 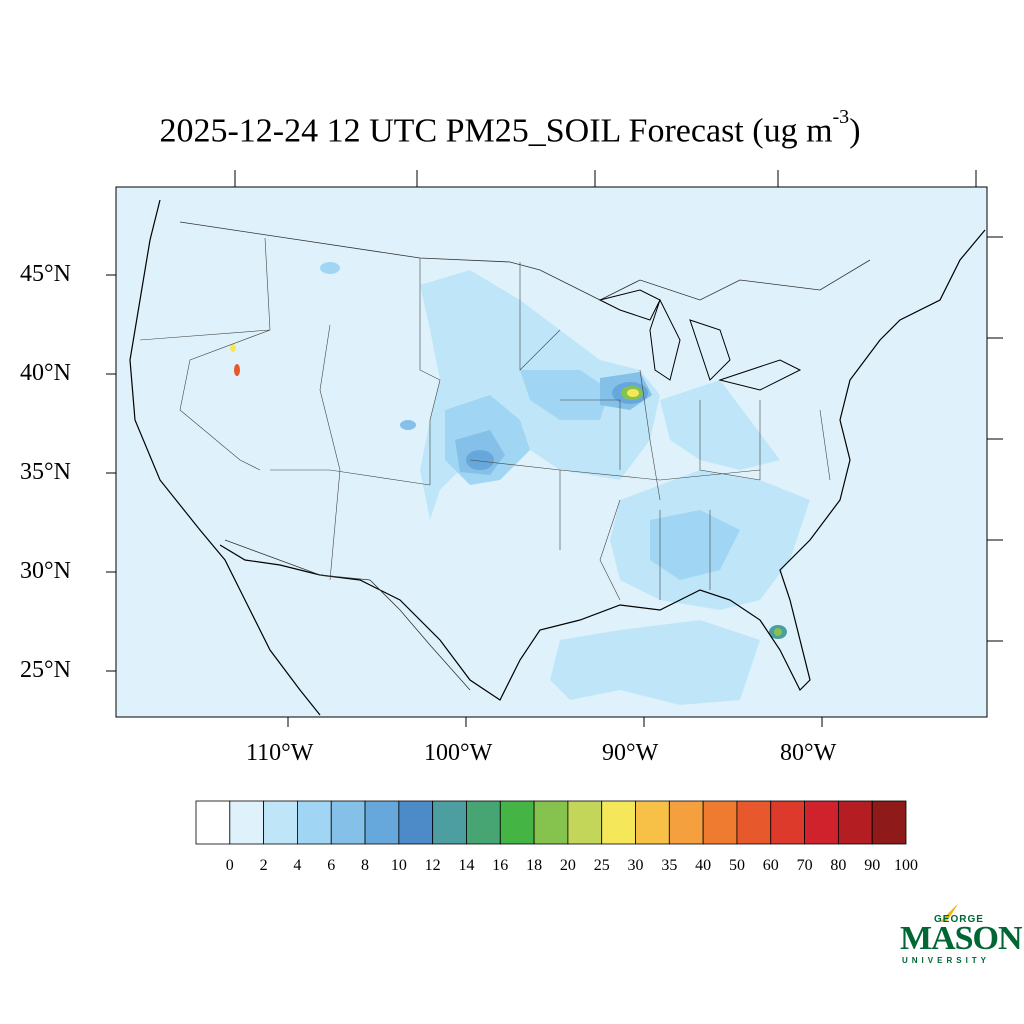 I want to click on colorbar-label: 100, so click(x=906, y=865).